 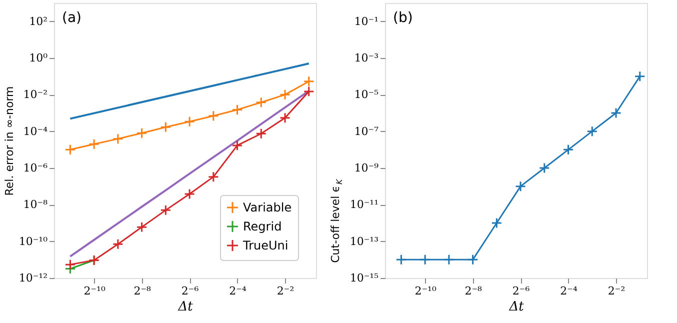 What do you see at coordinates (367, 168) in the screenshot?
I see `y-tick-label: 10⁻⁹` at bounding box center [367, 168].